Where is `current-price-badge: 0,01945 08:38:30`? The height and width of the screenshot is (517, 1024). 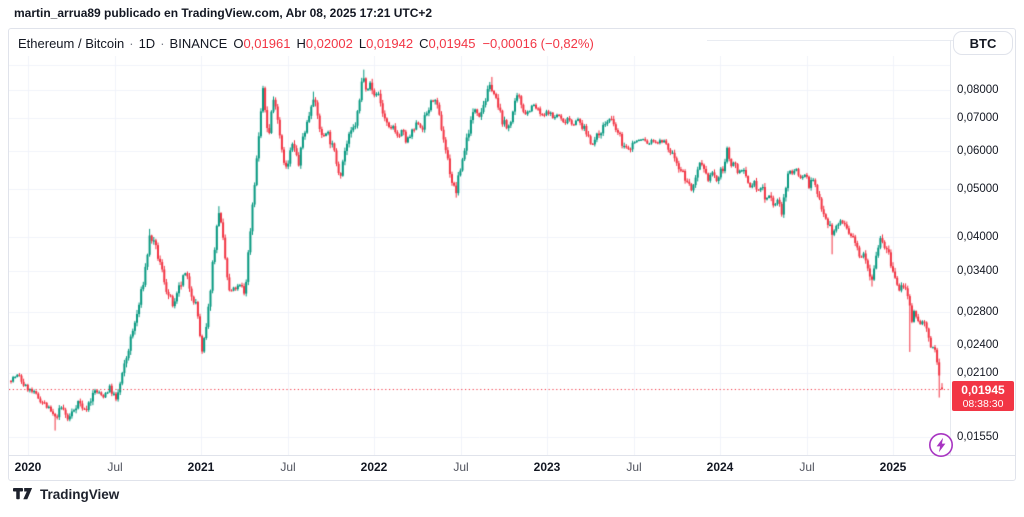 current-price-badge: 0,01945 08:38:30 is located at coordinates (983, 396).